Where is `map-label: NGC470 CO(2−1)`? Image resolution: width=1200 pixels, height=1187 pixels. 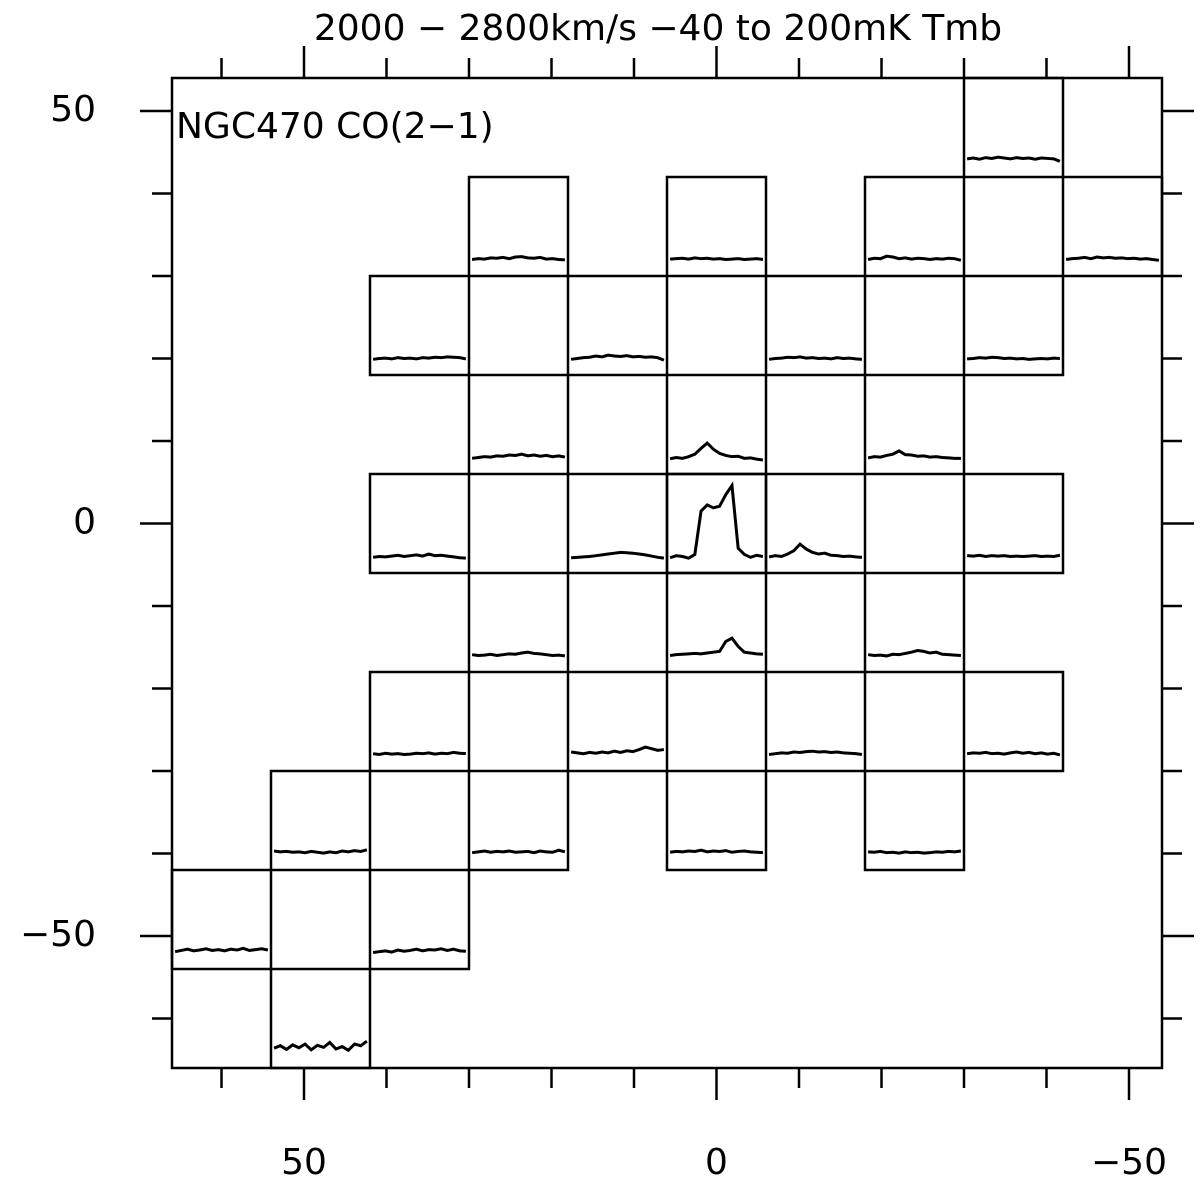
map-label: NGC470 CO(2−1) is located at coordinates (335, 126).